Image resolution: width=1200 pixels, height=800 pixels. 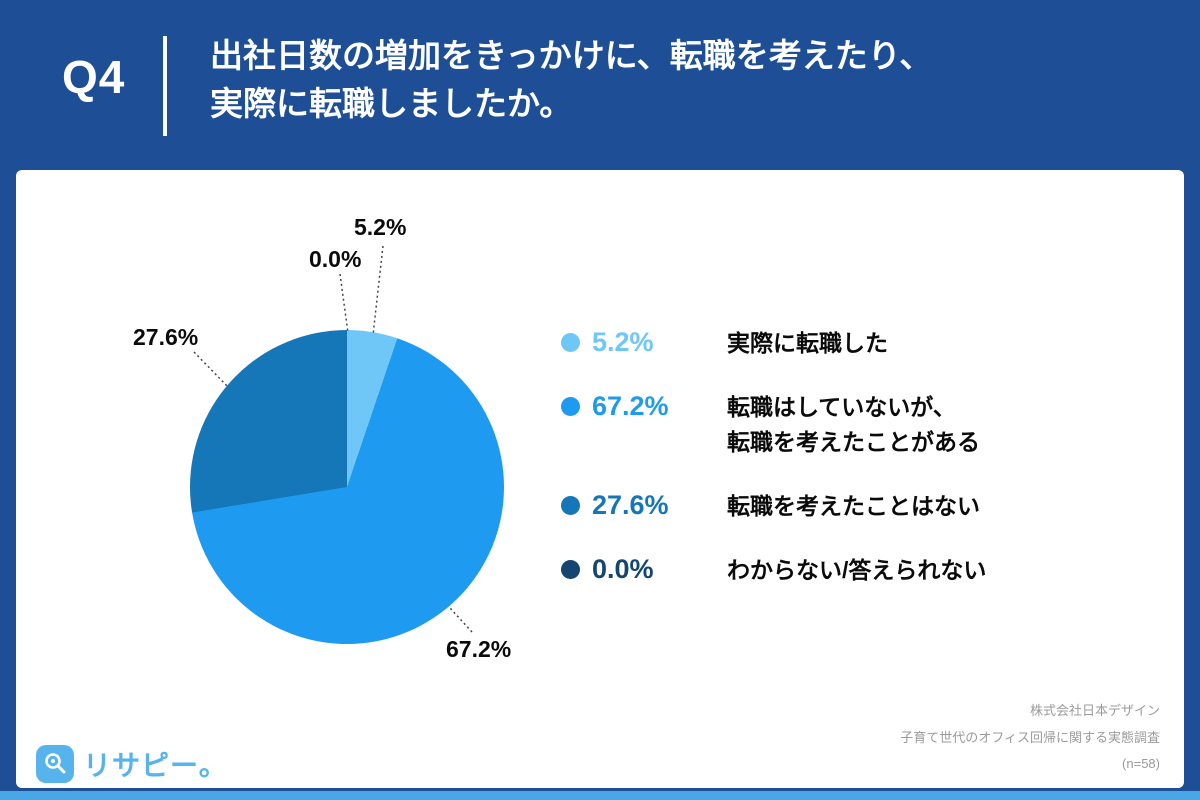 What do you see at coordinates (165, 86) in the screenshot?
I see `header-divider` at bounding box center [165, 86].